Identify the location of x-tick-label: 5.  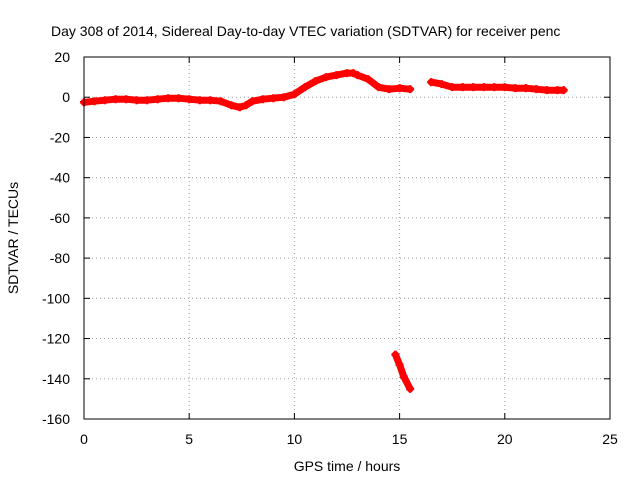
(189, 439).